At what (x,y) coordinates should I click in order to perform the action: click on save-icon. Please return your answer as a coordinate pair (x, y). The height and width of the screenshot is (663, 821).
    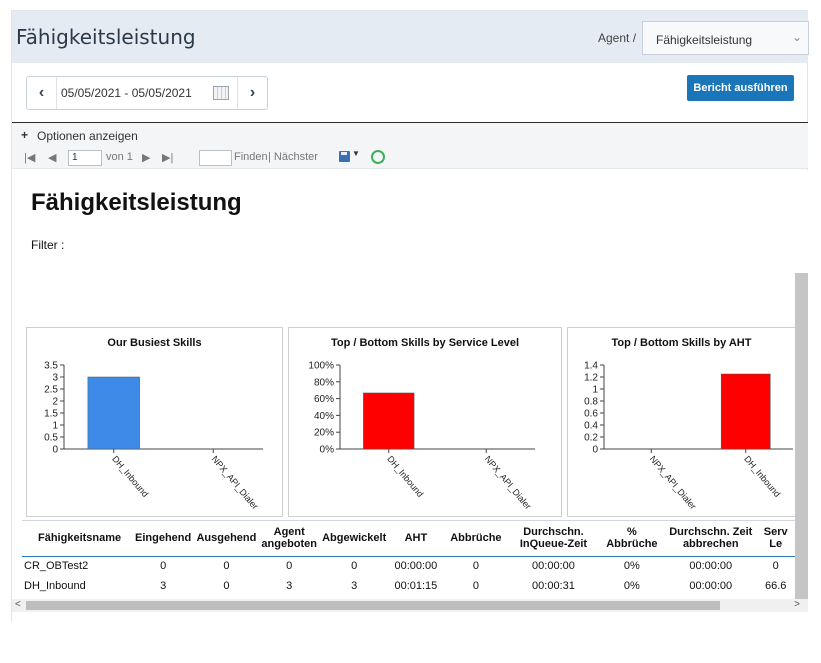
    Looking at the image, I should click on (344, 156).